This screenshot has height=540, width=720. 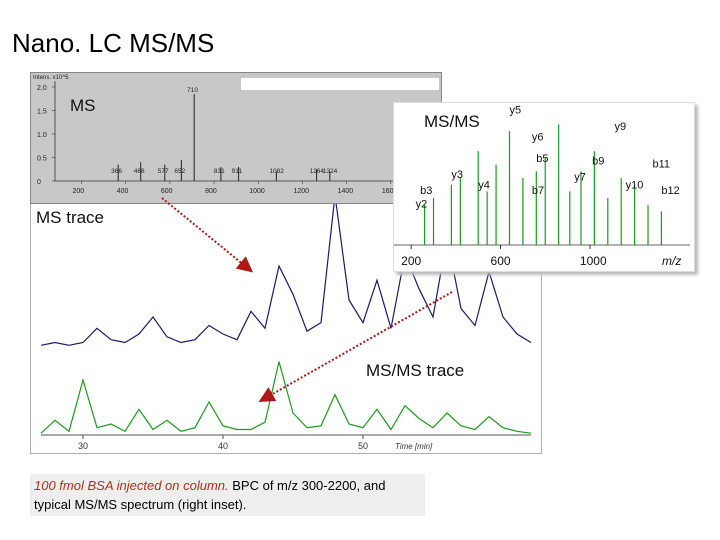 I want to click on ion-label: y10, so click(x=635, y=186).